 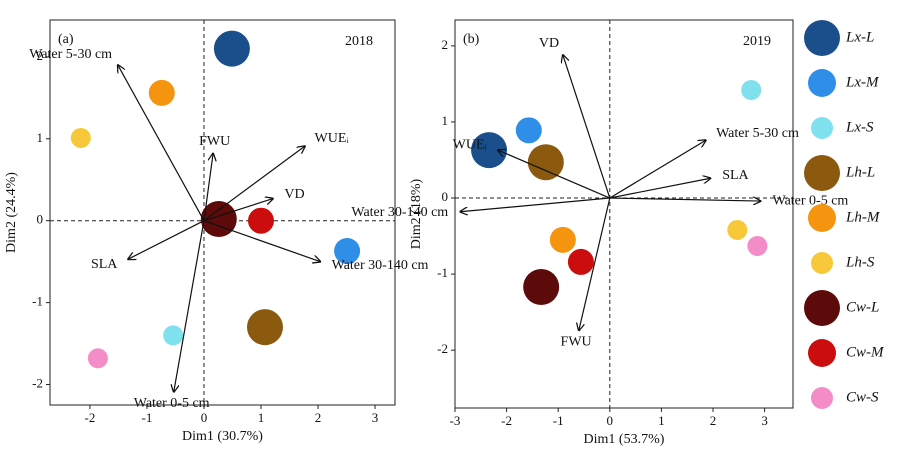 I want to click on legend-label: Lx-L, so click(x=859, y=37).